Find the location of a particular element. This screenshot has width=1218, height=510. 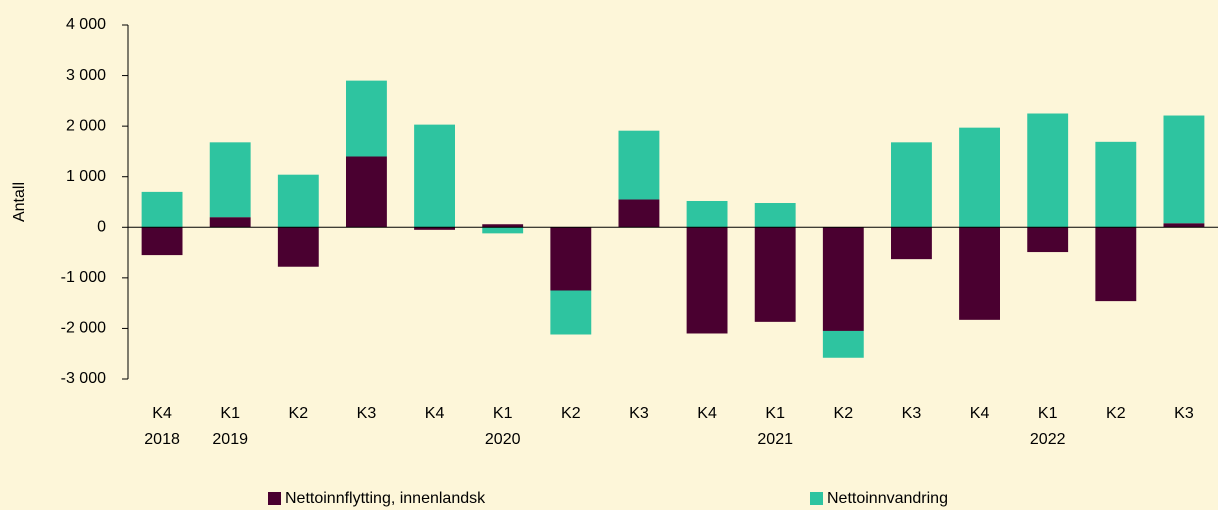

x-year-label: 2021 is located at coordinates (775, 439).